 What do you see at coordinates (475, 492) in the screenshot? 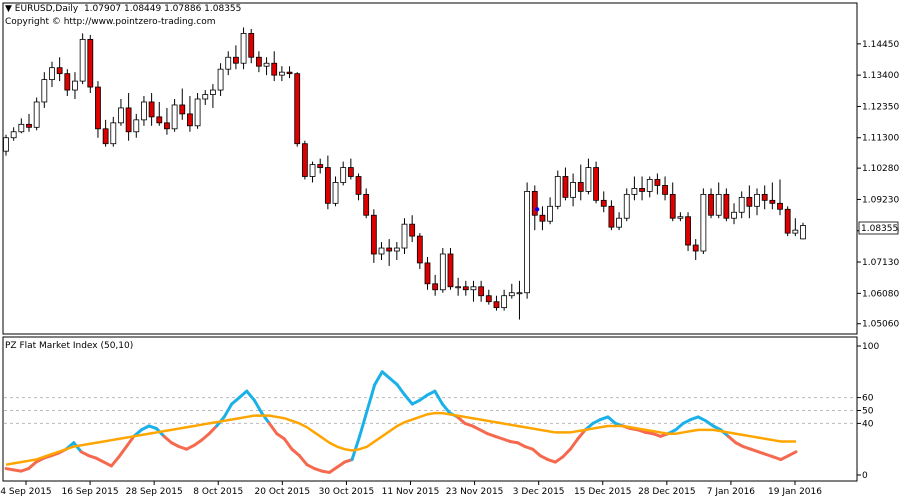
I see `time-tick-label: 23 Nov 2015` at bounding box center [475, 492].